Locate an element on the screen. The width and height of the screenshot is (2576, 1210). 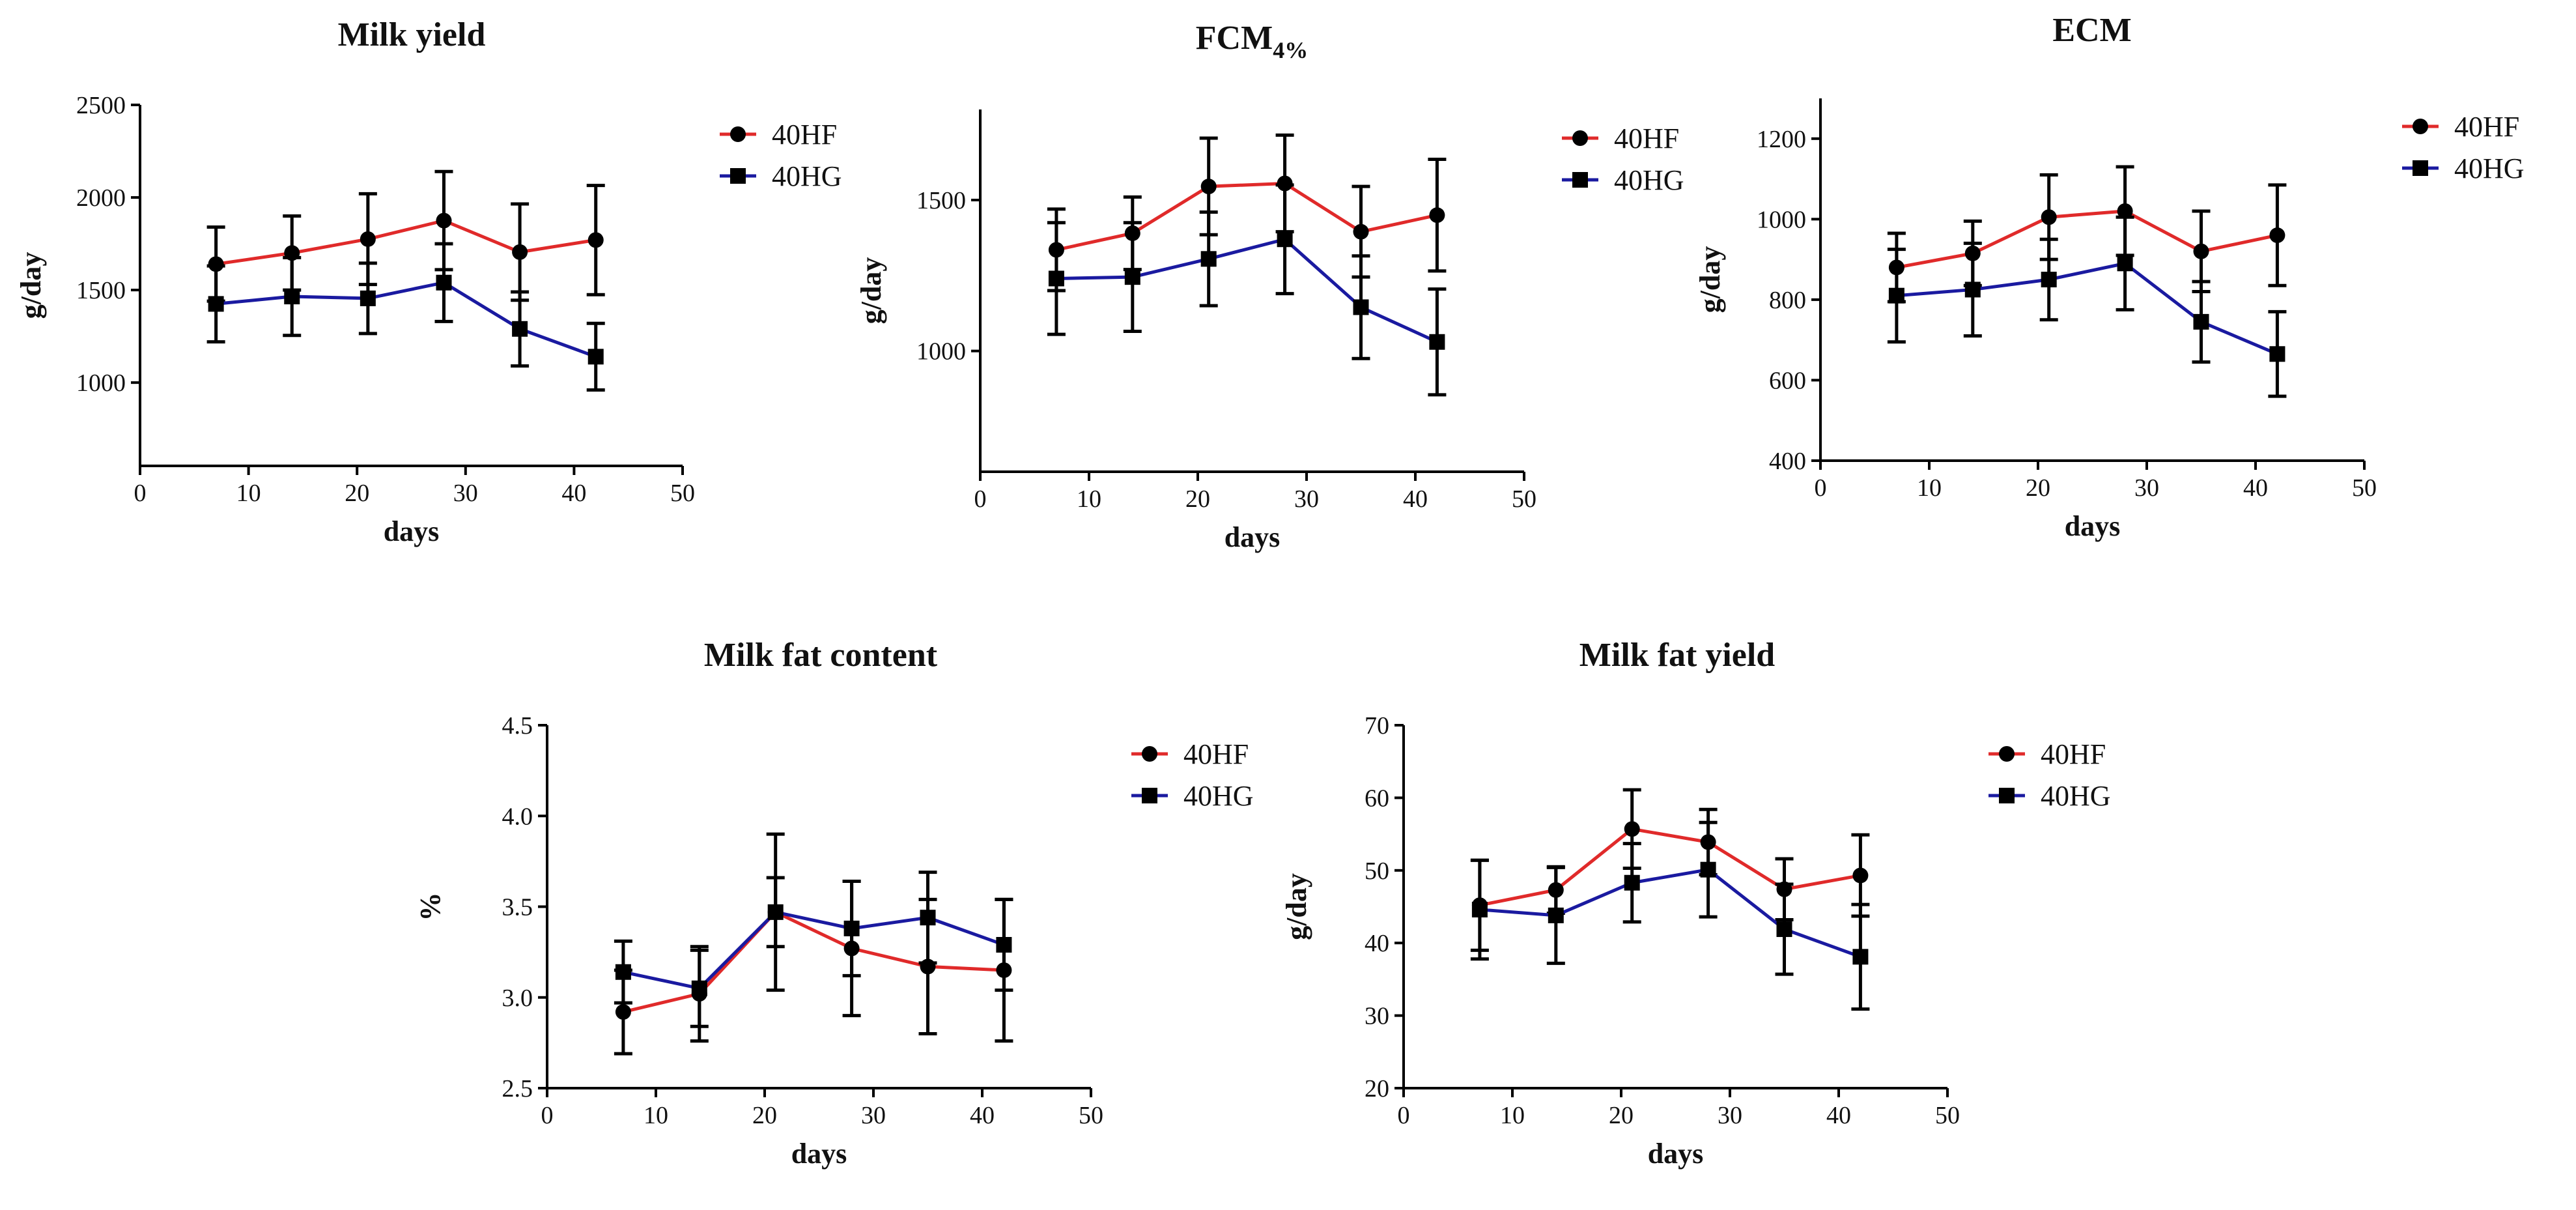
y-tick-label: 400 is located at coordinates (1787, 461).